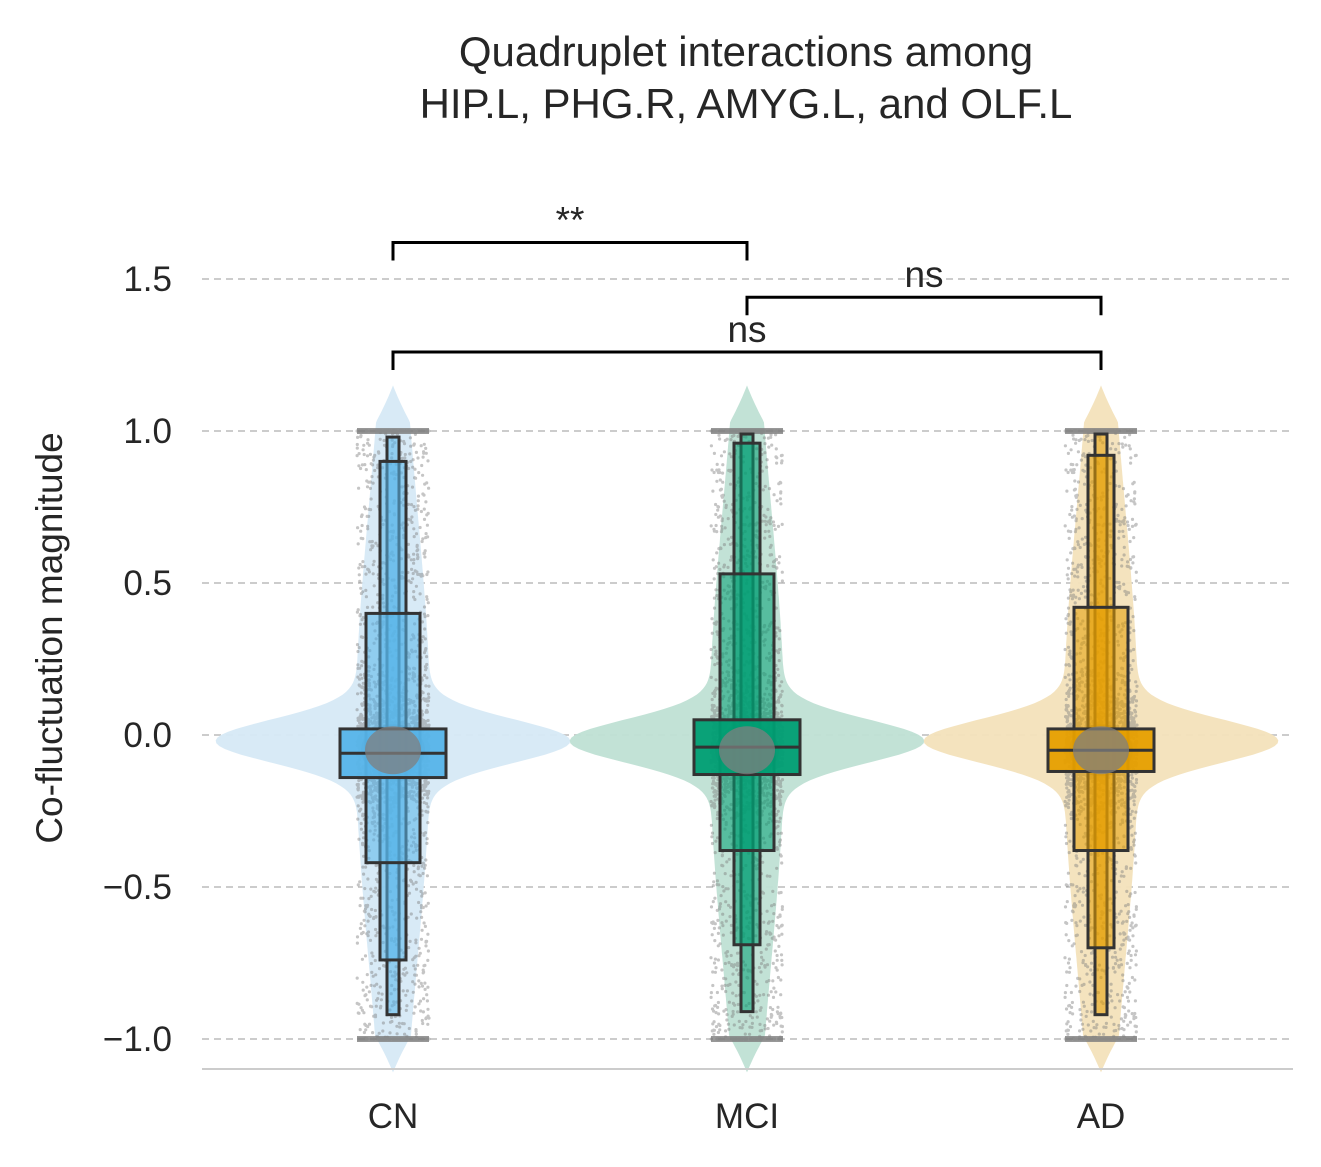 This screenshot has width=1321, height=1167. What do you see at coordinates (747, 712) in the screenshot?
I see `boxen-box` at bounding box center [747, 712].